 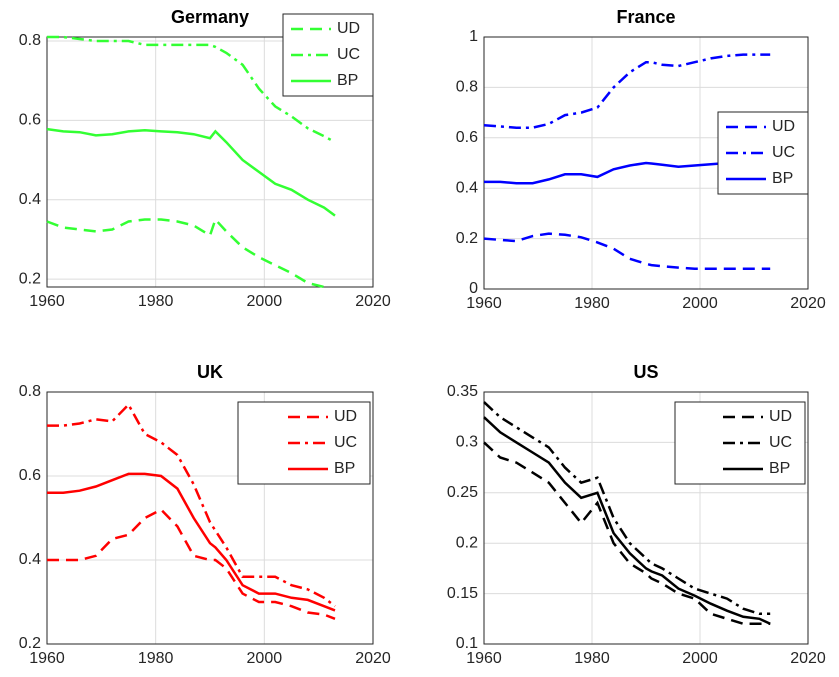 What do you see at coordinates (645, 372) in the screenshot?
I see `chart-title: US` at bounding box center [645, 372].